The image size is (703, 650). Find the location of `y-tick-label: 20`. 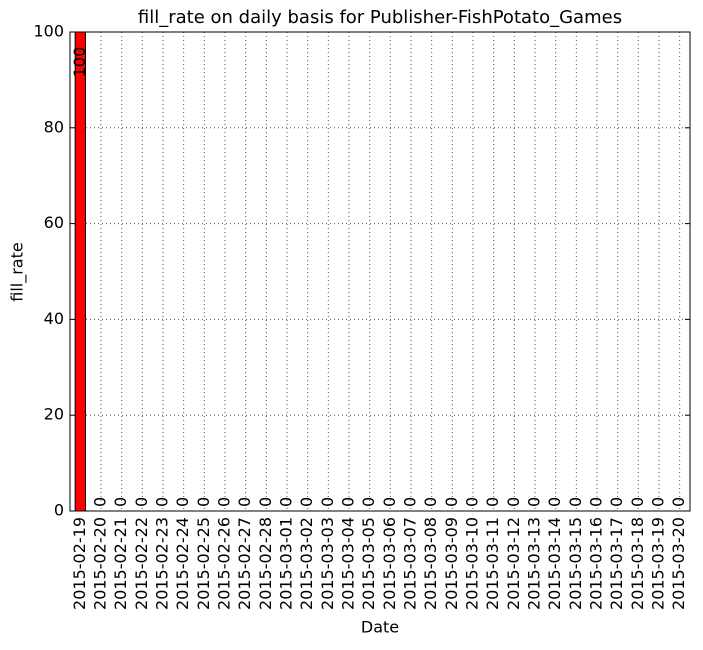

y-tick-label: 20 is located at coordinates (54, 414).